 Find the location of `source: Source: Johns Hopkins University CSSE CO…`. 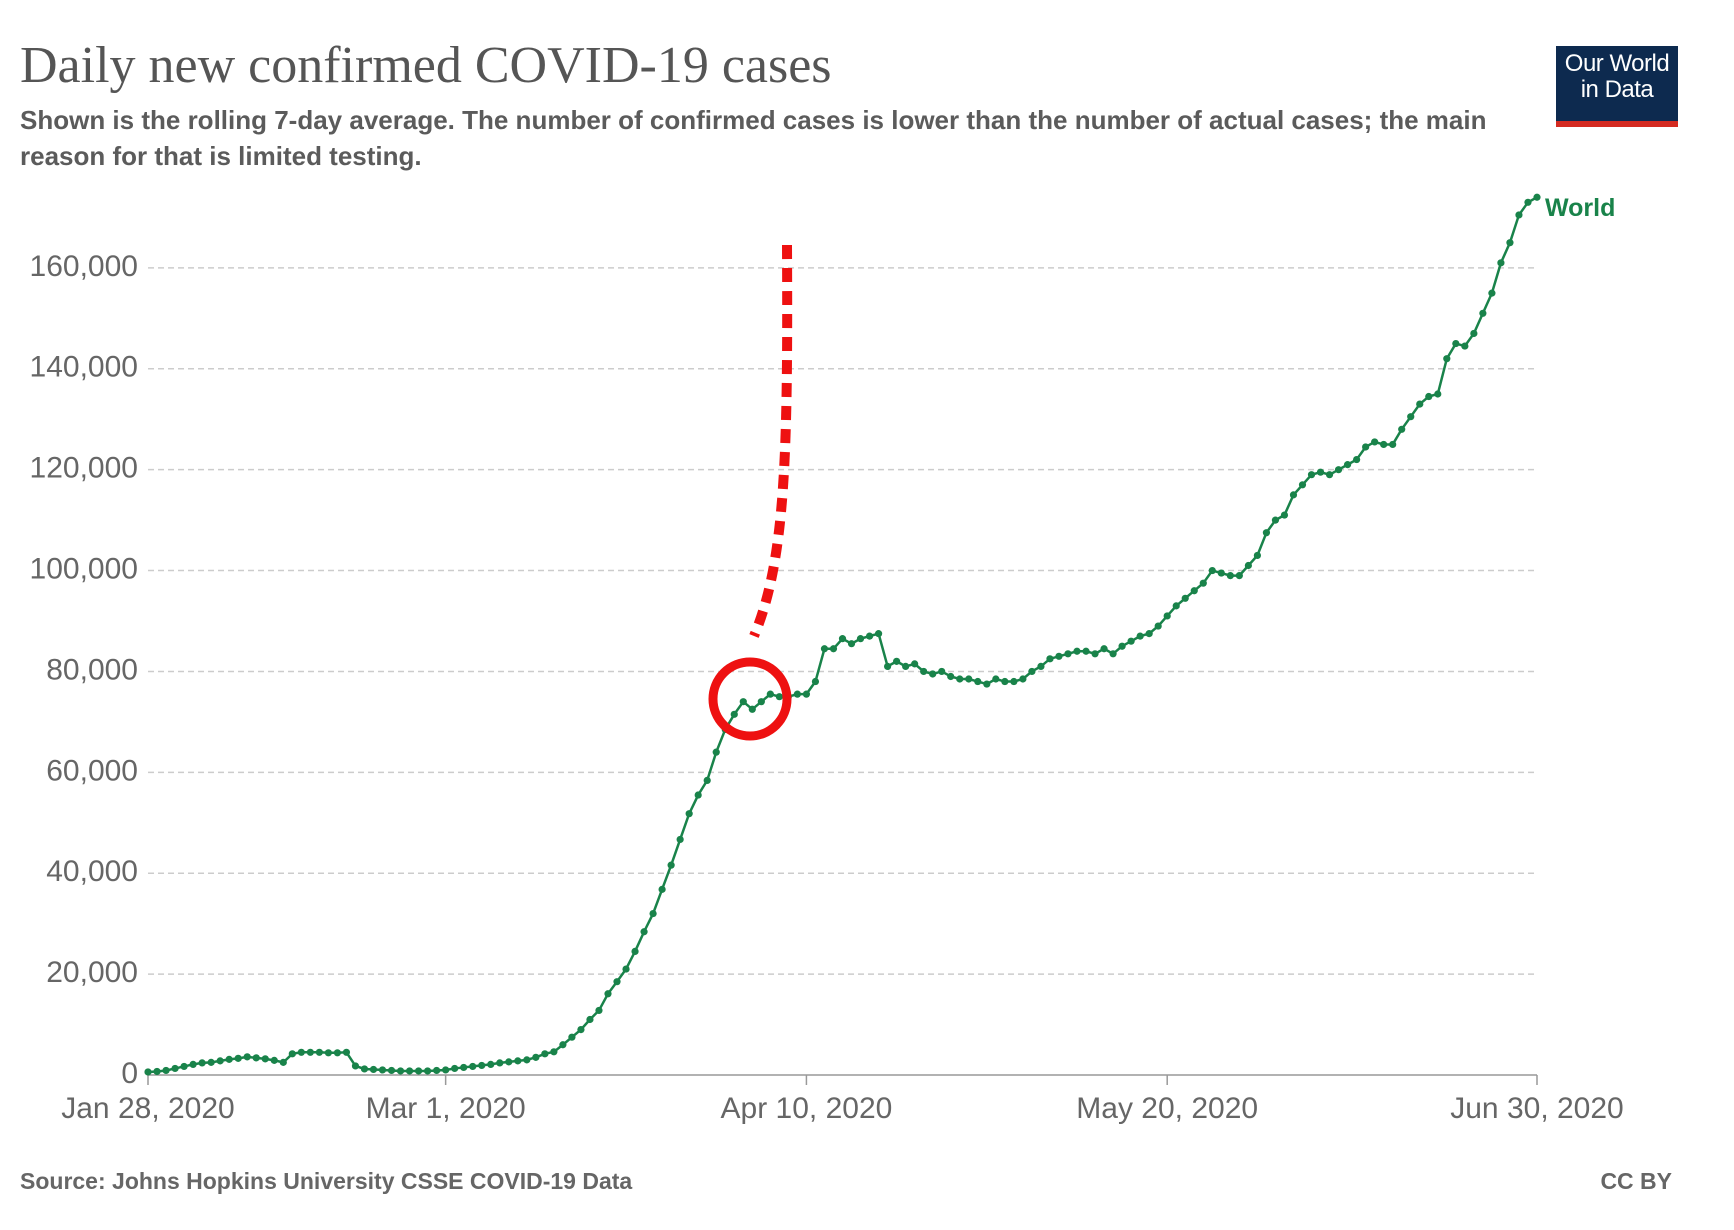

source: Source: Johns Hopkins University CSSE CO… is located at coordinates (326, 1181).